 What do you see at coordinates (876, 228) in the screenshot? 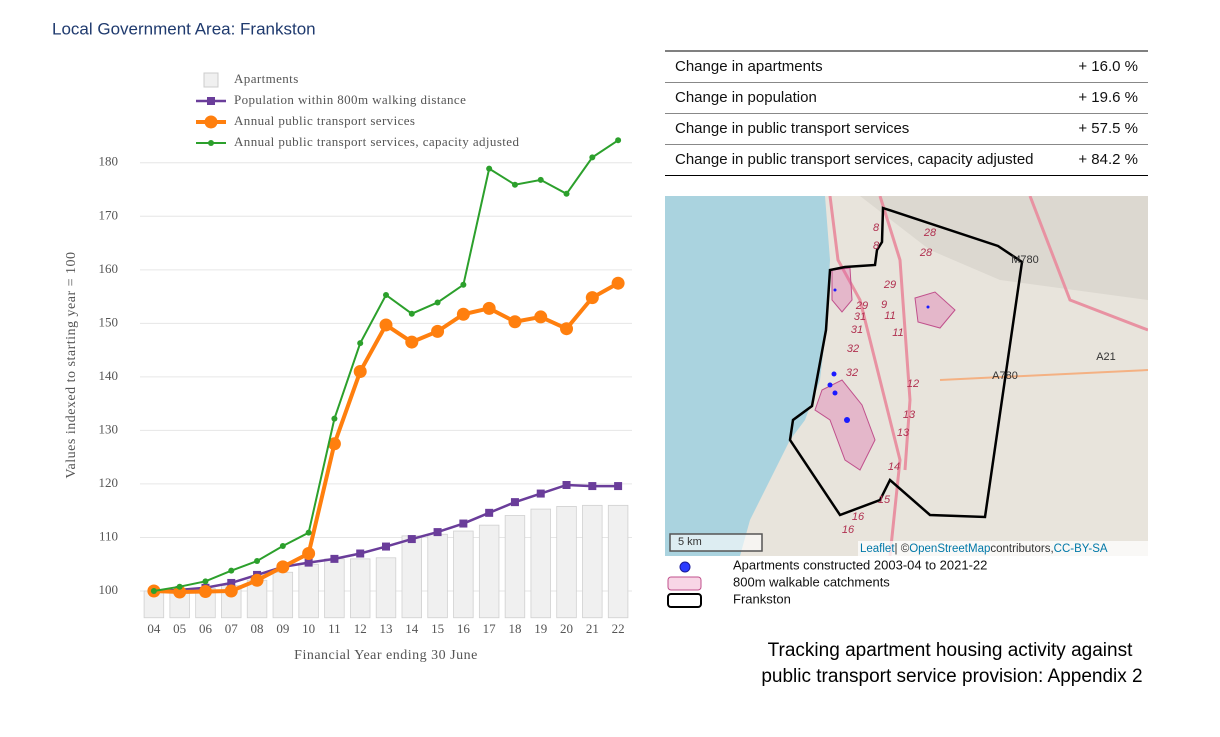
I see `map-label: 8` at bounding box center [876, 228].